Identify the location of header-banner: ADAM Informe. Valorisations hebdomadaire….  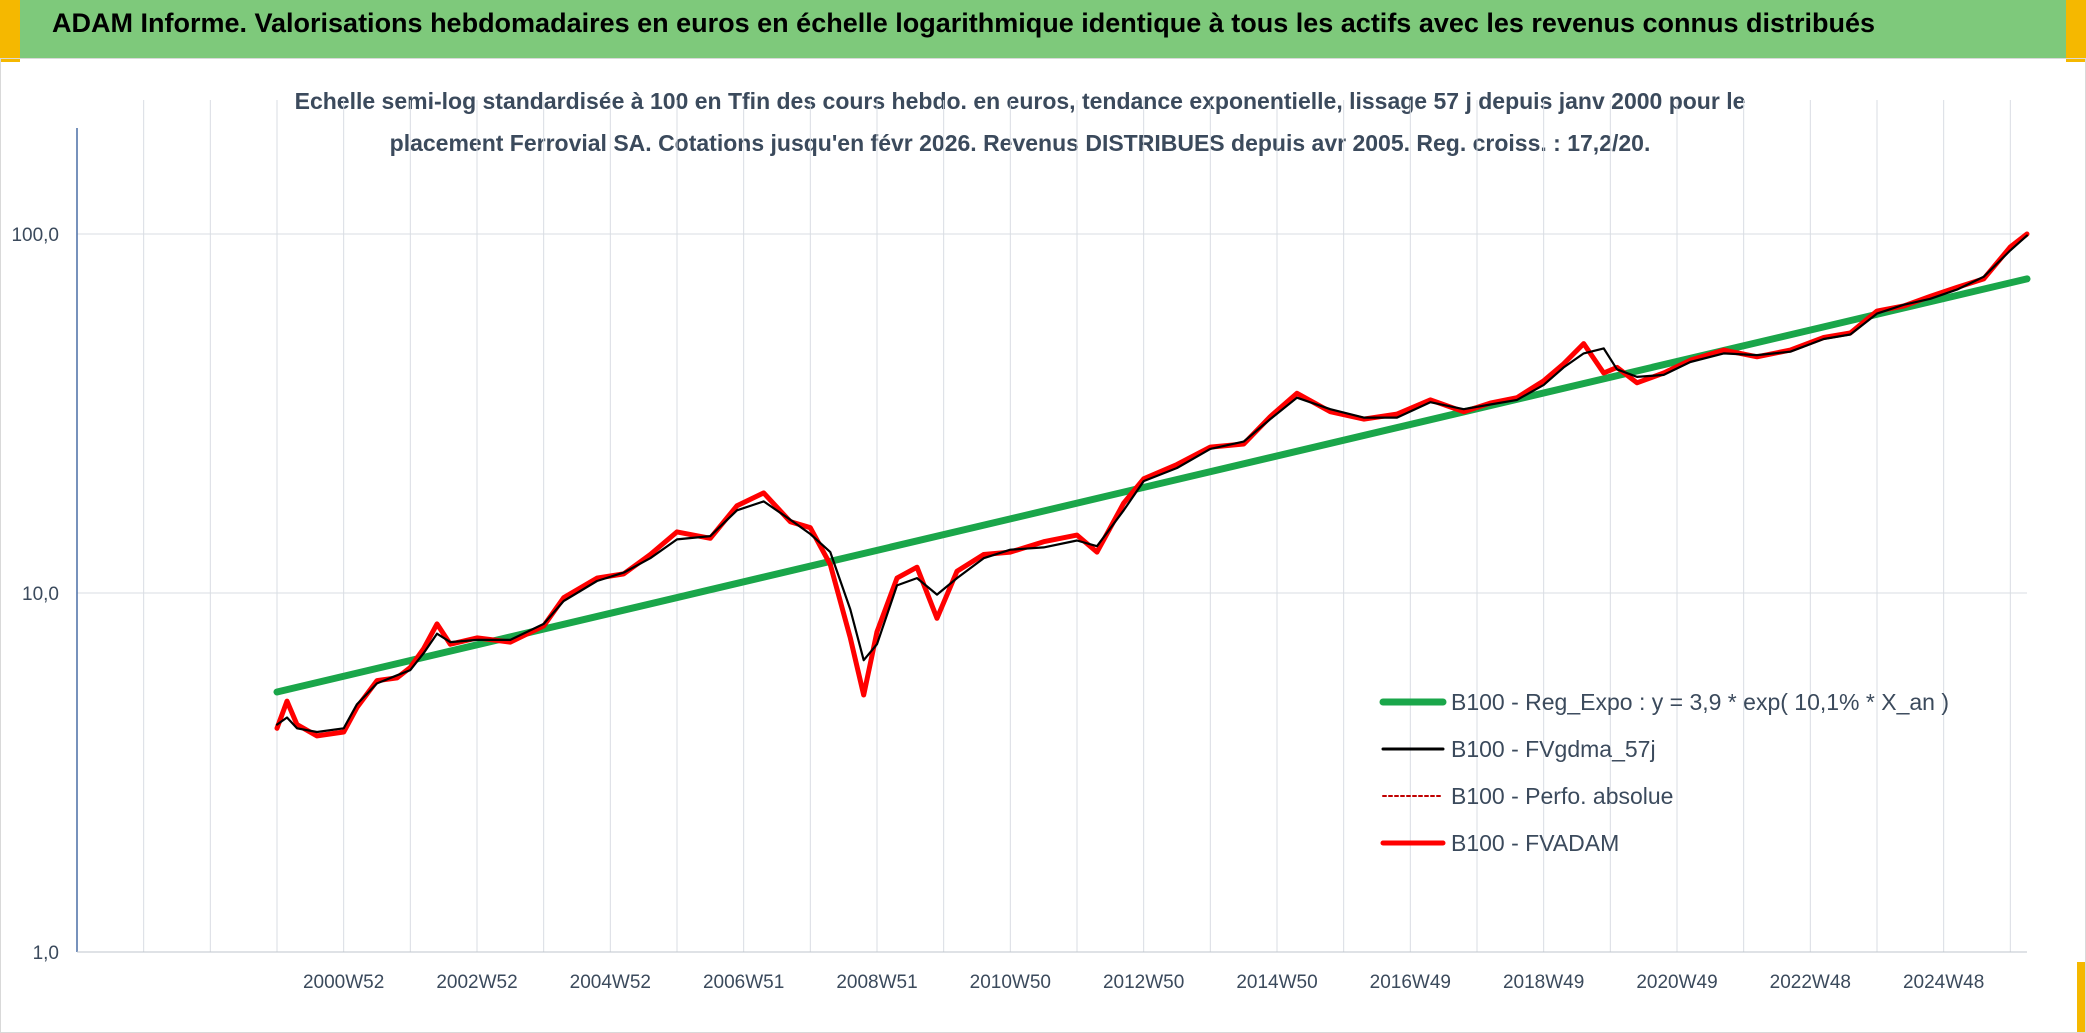
(1043, 29).